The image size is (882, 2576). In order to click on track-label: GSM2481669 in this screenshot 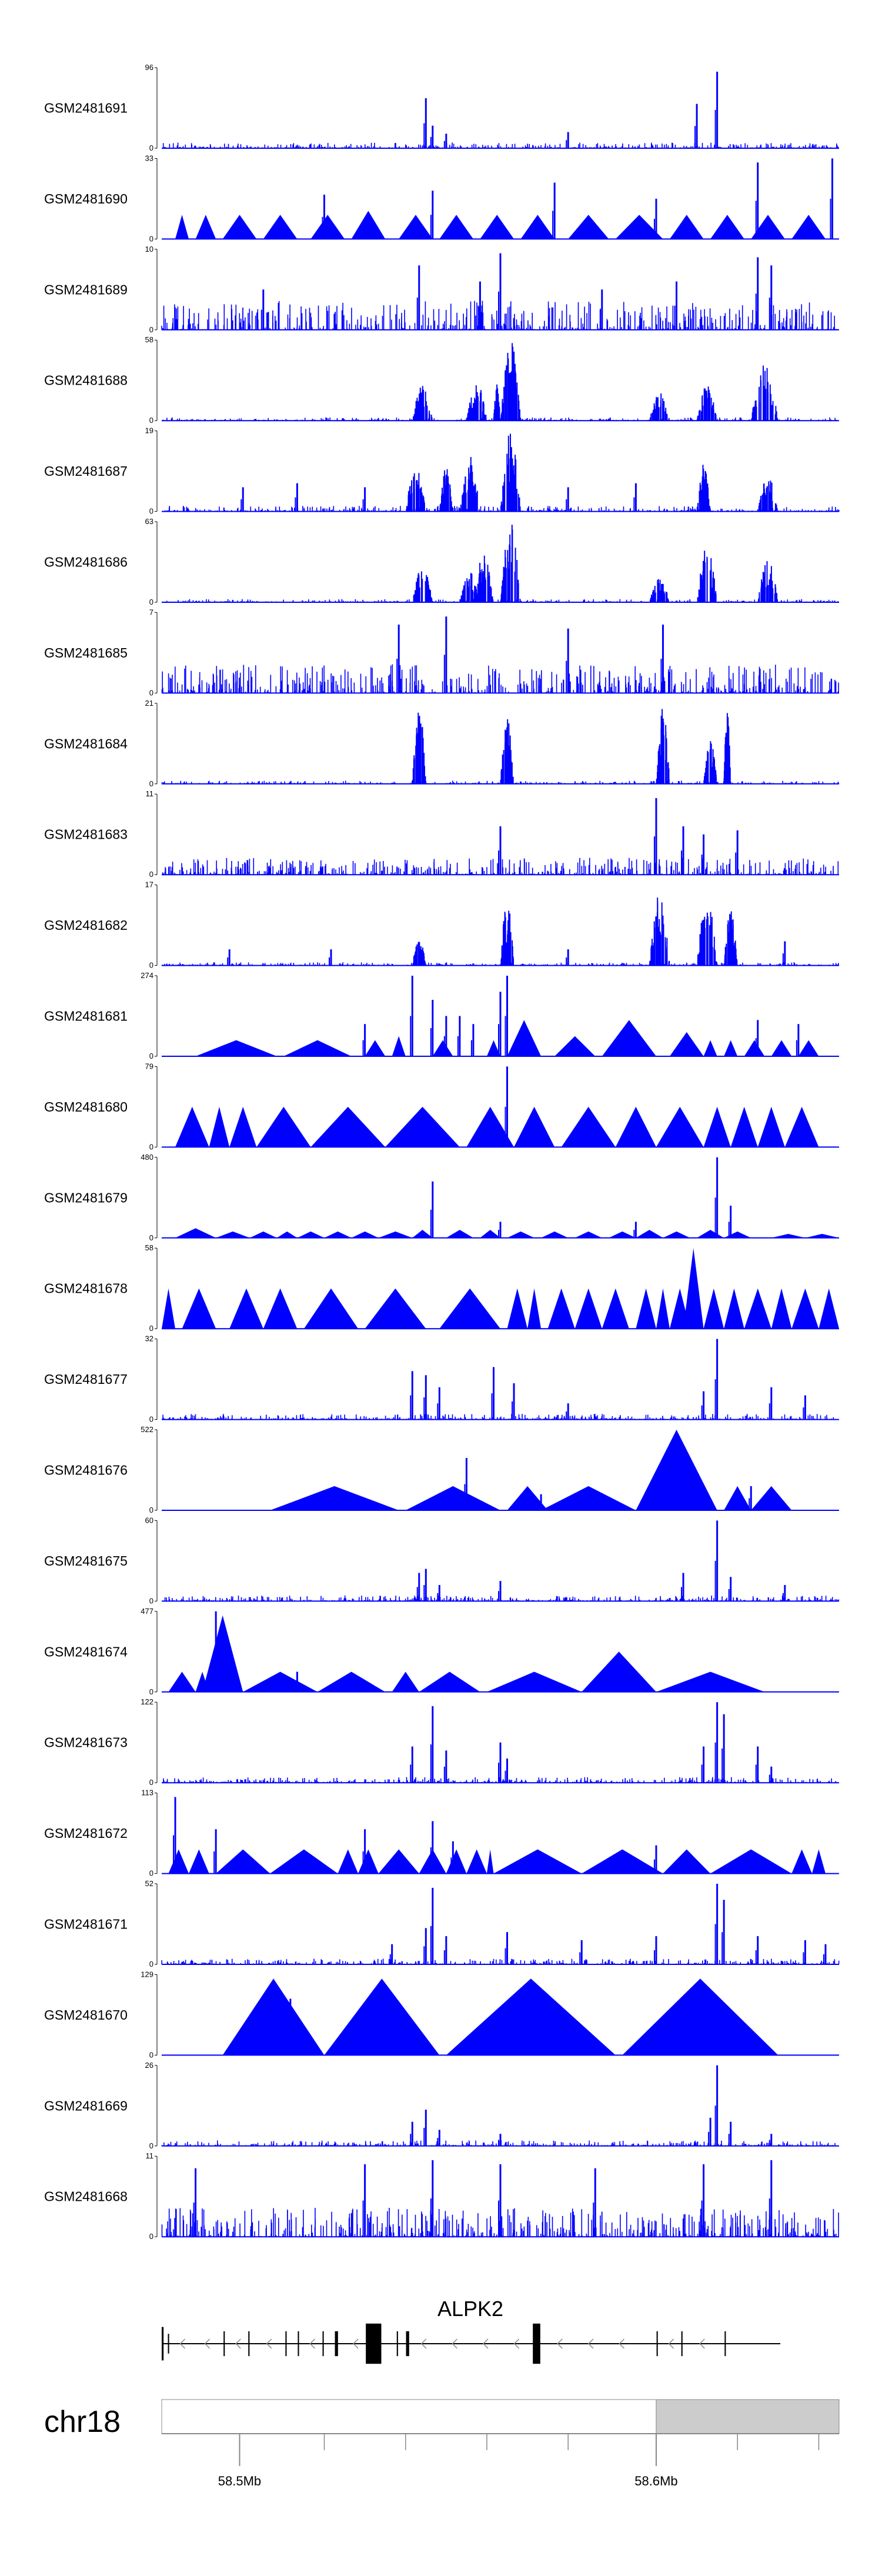, I will do `click(86, 2105)`.